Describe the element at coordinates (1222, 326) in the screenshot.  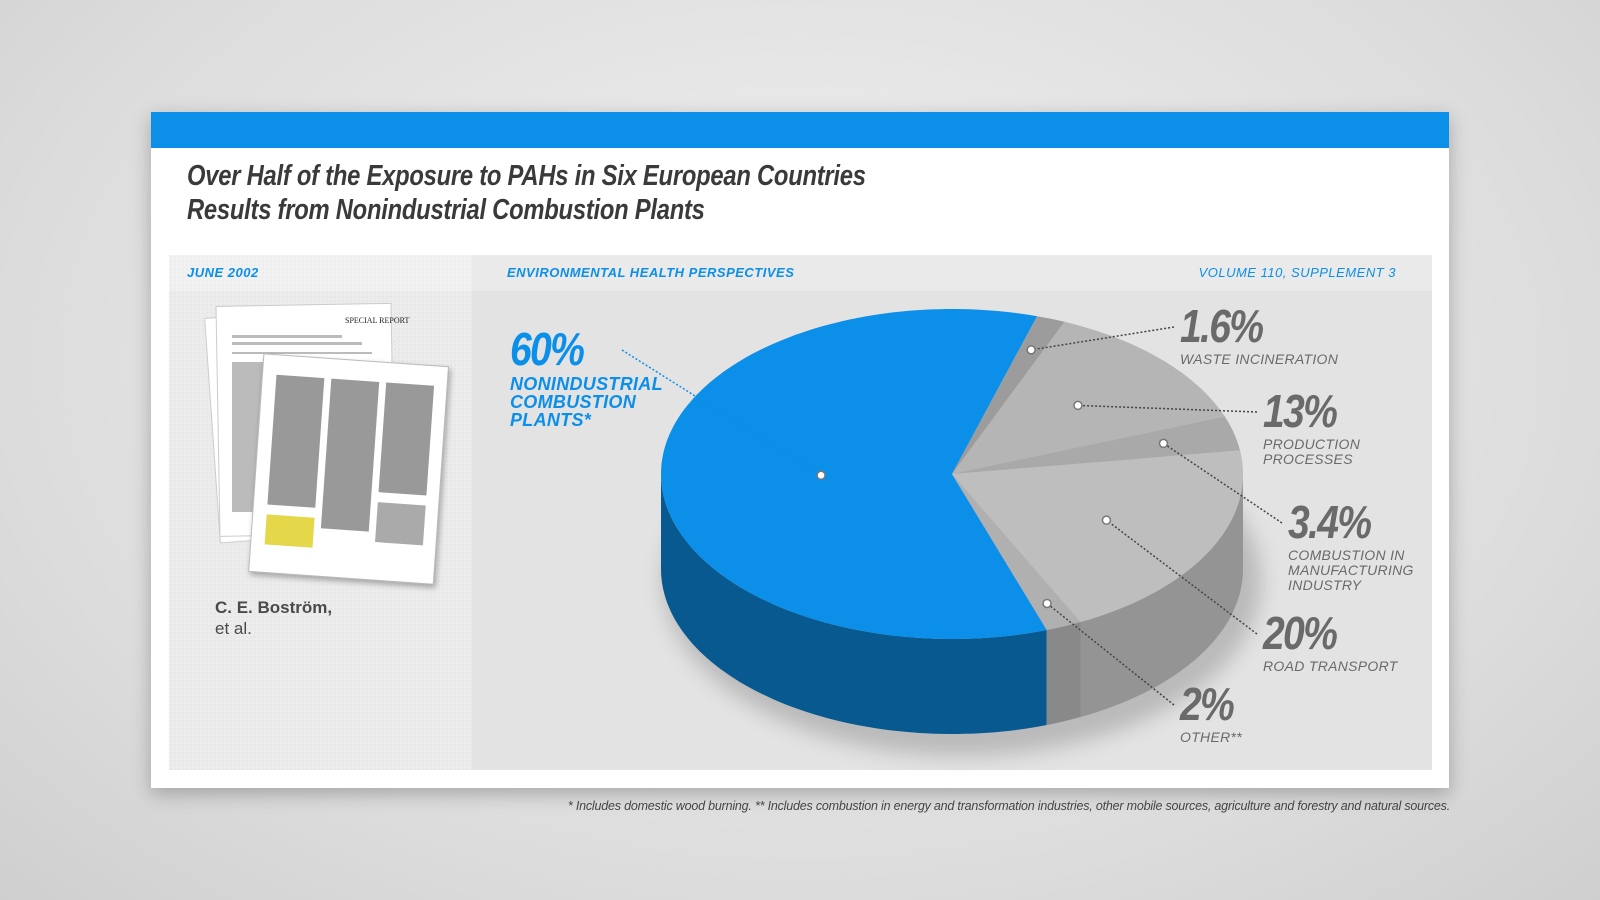
I see `value-label: 1.6%` at that location.